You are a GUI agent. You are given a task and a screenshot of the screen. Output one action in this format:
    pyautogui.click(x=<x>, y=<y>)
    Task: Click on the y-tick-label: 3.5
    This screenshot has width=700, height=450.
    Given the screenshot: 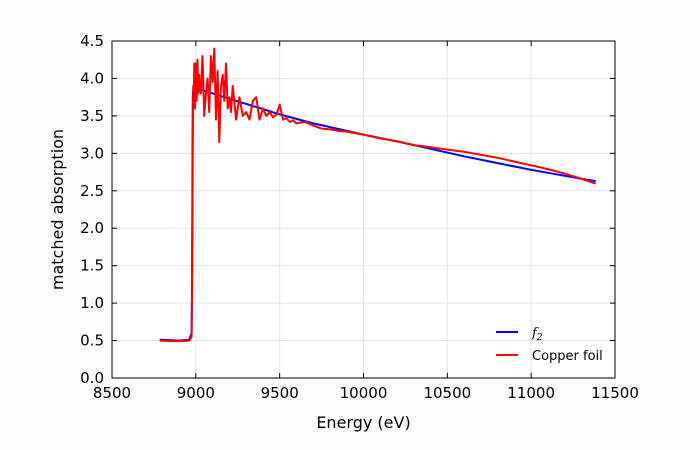 What is the action you would take?
    pyautogui.click(x=92, y=116)
    